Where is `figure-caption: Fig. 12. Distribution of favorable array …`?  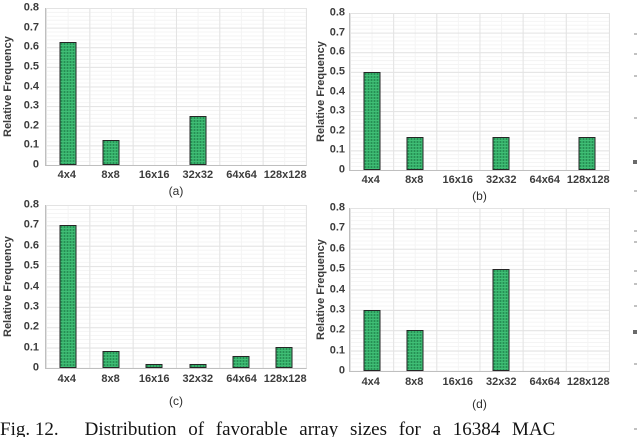 figure-caption: Fig. 12. Distribution of favorable array … is located at coordinates (307, 428).